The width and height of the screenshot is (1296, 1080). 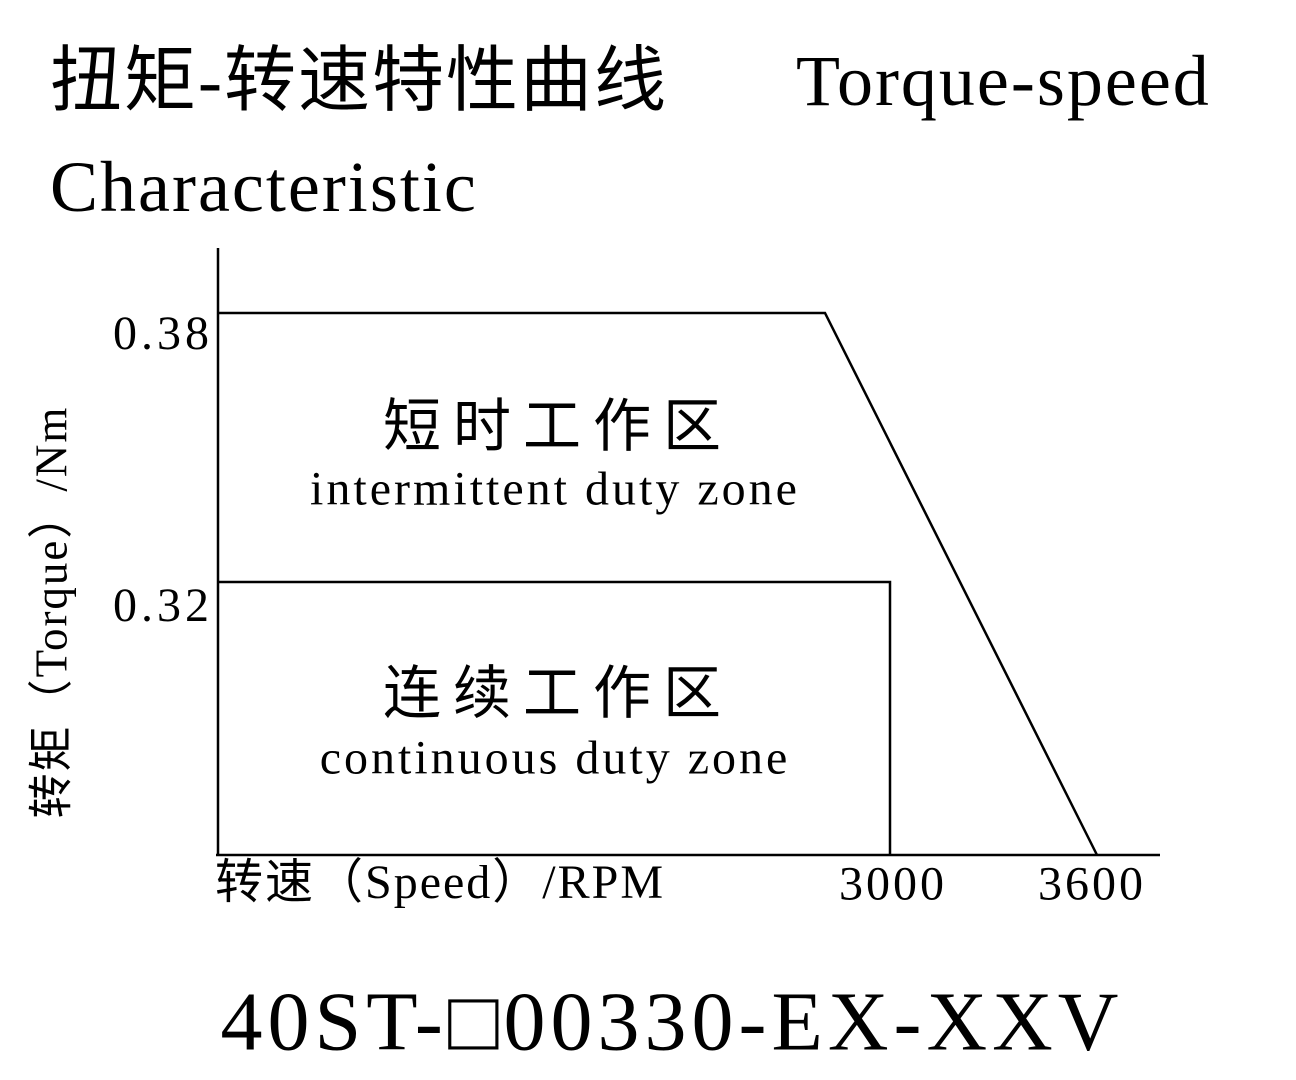 What do you see at coordinates (440, 882) in the screenshot?
I see `x-axis-title: 转速（Speed）/RPM` at bounding box center [440, 882].